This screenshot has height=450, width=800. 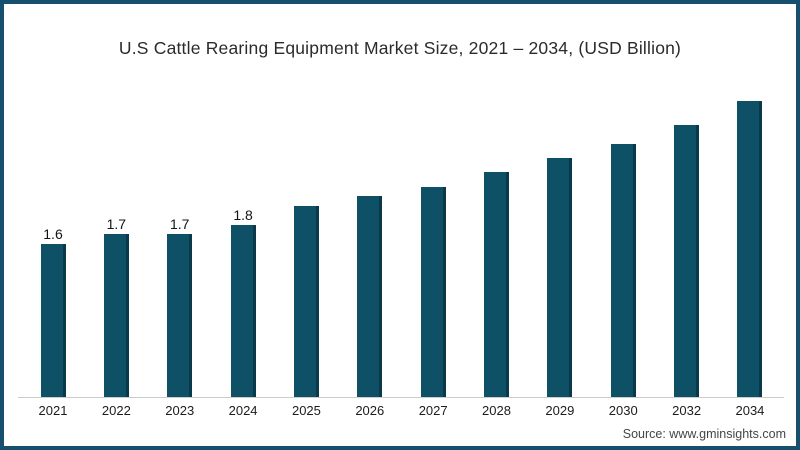 What do you see at coordinates (497, 284) in the screenshot?
I see `bar-2028` at bounding box center [497, 284].